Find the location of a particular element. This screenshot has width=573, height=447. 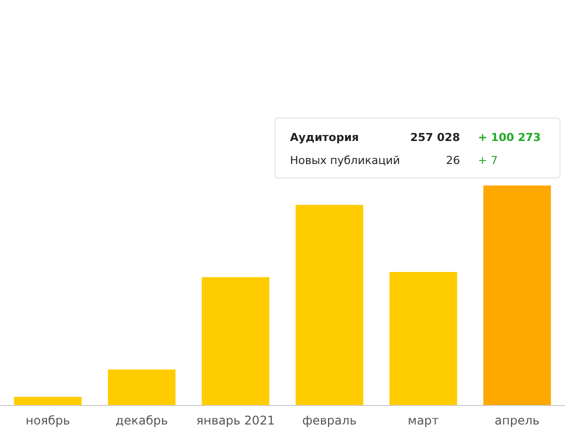

text: + 100 273 is located at coordinates (509, 137).